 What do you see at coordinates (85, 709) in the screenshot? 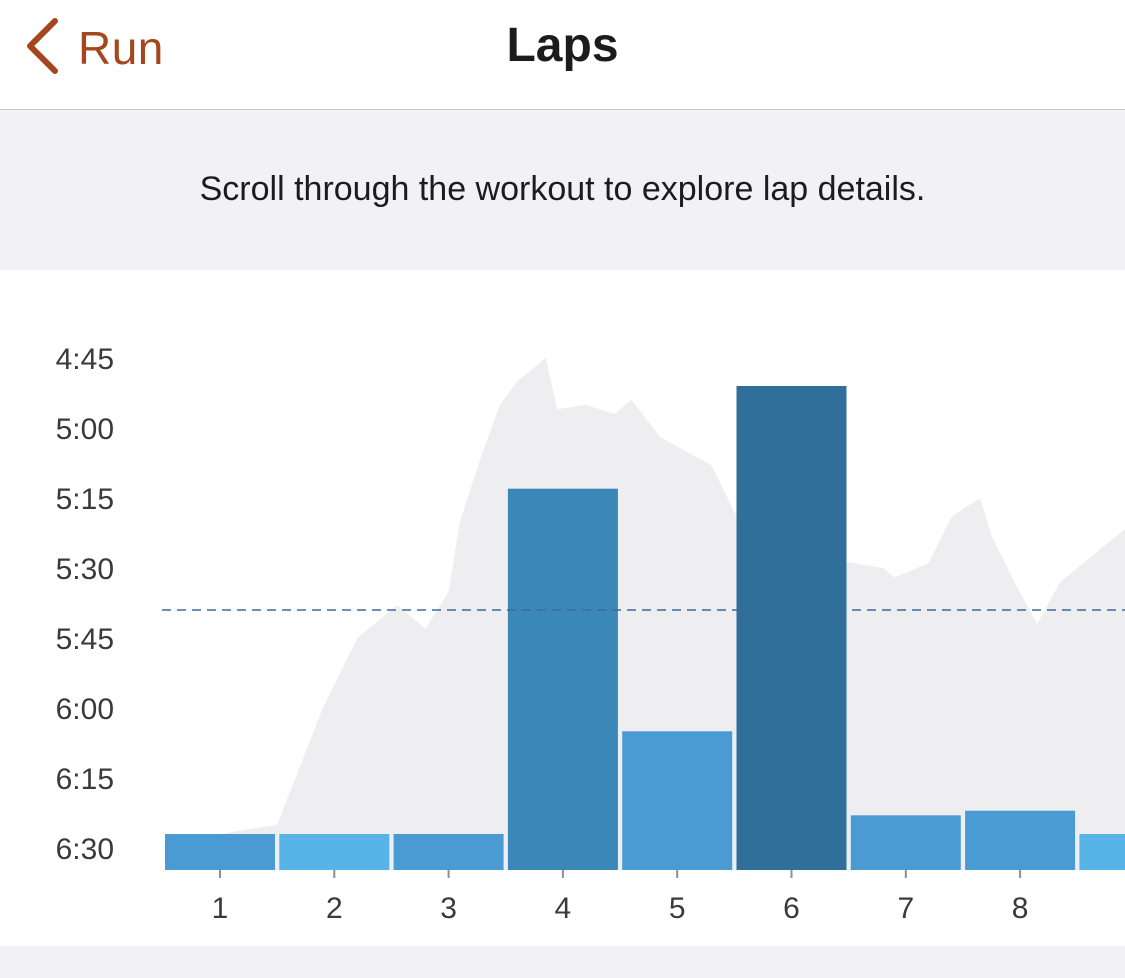
I see `y-tick-label: 6:00` at bounding box center [85, 709].